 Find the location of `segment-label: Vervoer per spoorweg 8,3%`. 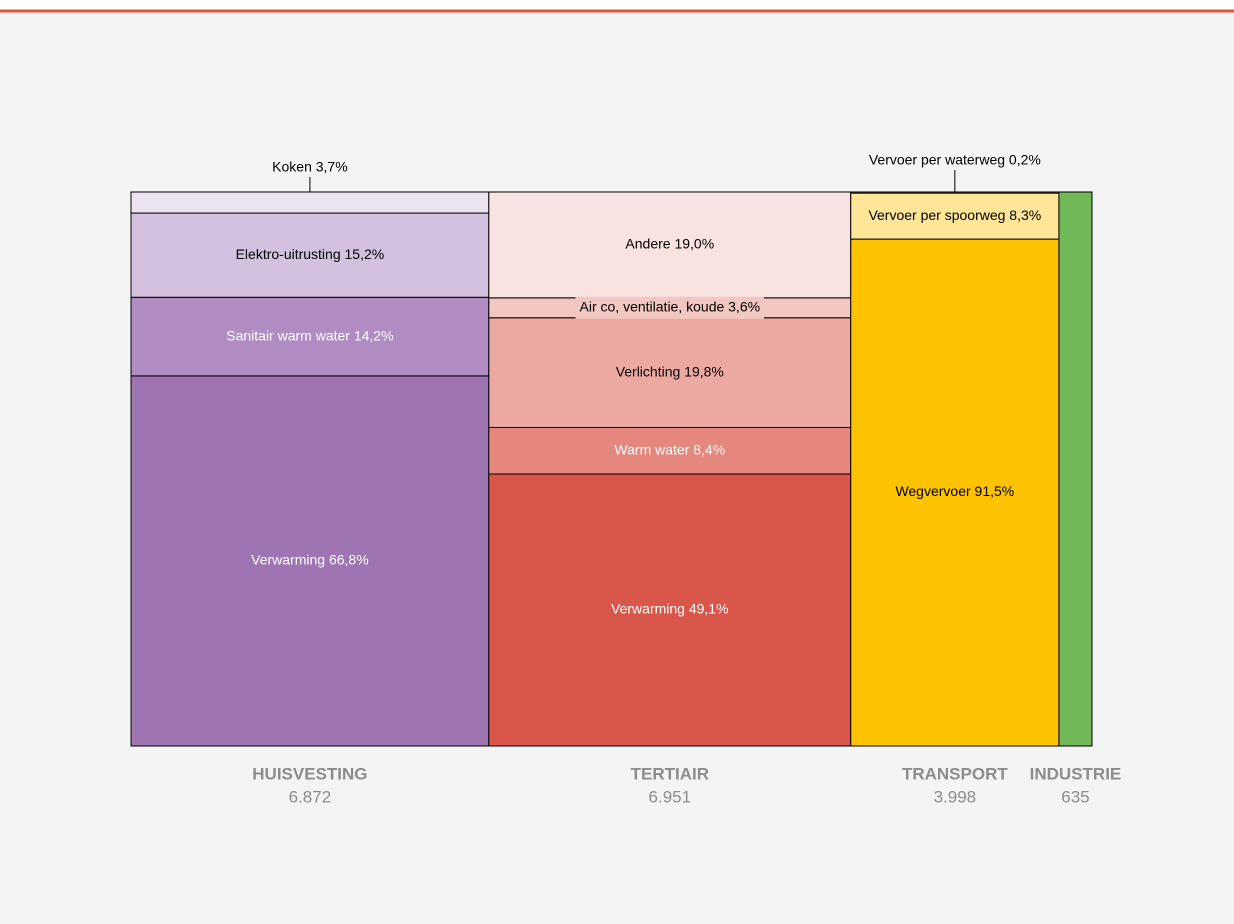

segment-label: Vervoer per spoorweg 8,3% is located at coordinates (954, 215).